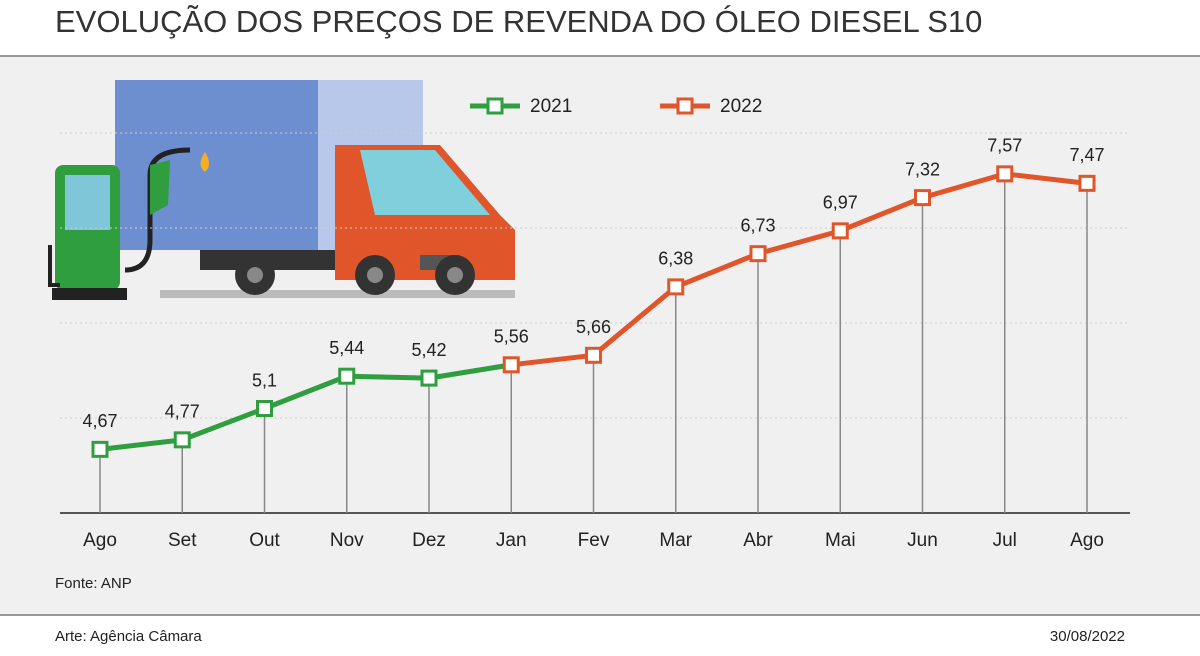 The height and width of the screenshot is (656, 1200). I want to click on truck-illustration, so click(281, 190).